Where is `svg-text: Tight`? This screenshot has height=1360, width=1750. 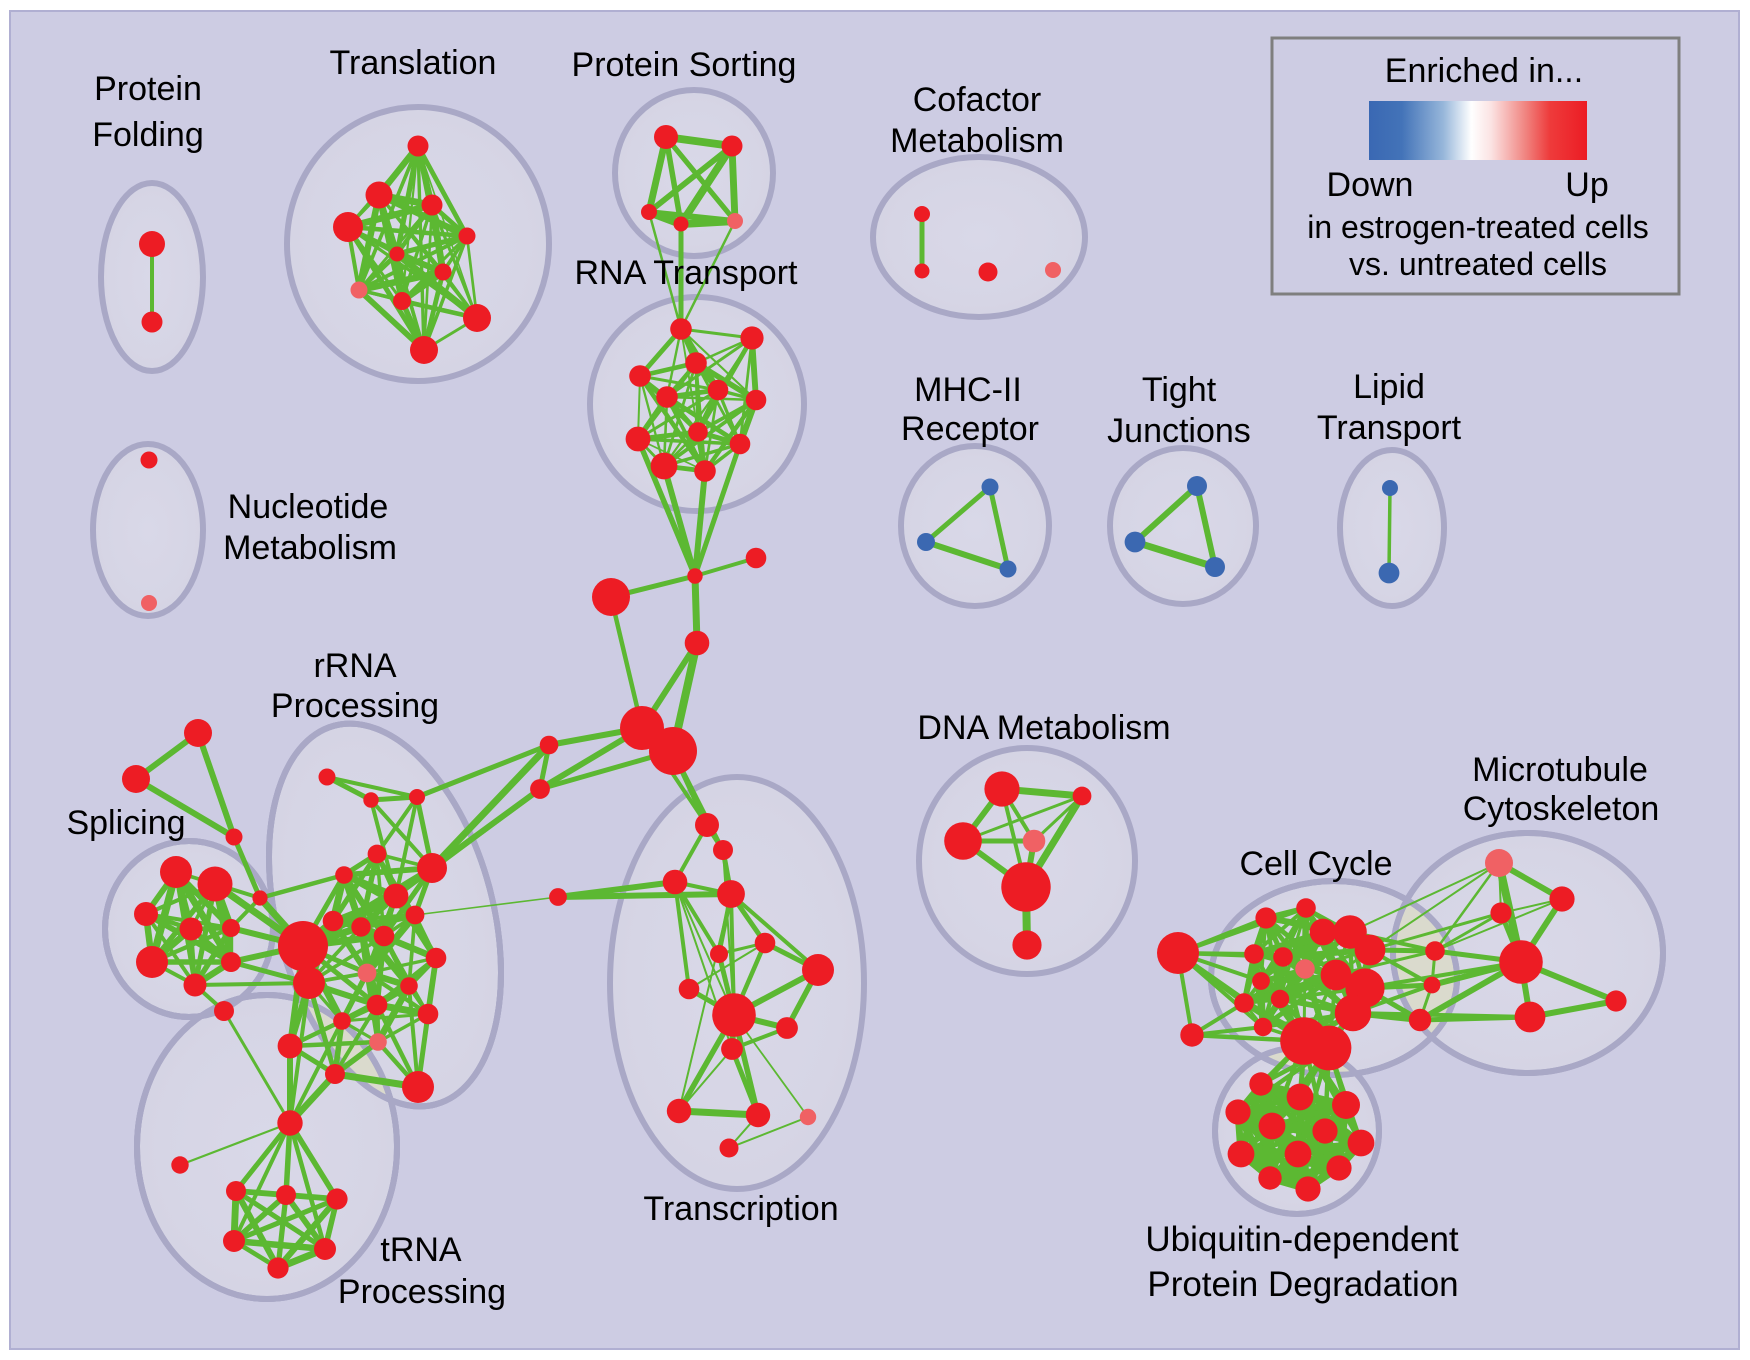 svg-text: Tight is located at coordinates (1179, 390).